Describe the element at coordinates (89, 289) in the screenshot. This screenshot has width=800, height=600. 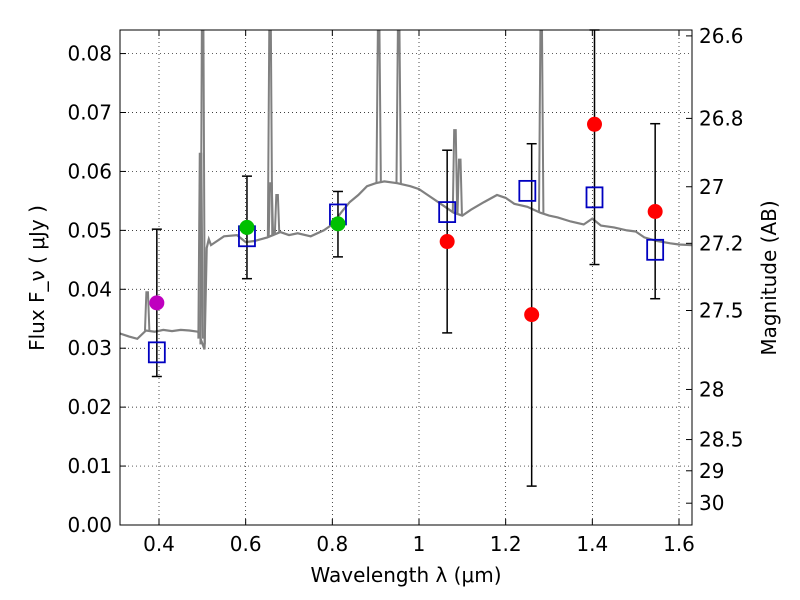
I see `y-tick-label-4: 0.04` at that location.